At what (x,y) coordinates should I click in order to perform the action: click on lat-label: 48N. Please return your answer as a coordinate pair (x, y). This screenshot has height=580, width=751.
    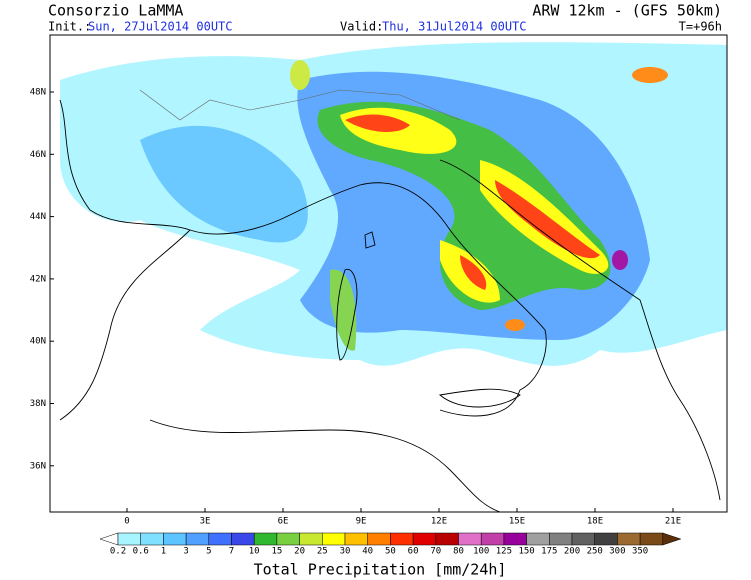
    Looking at the image, I should click on (38, 93).